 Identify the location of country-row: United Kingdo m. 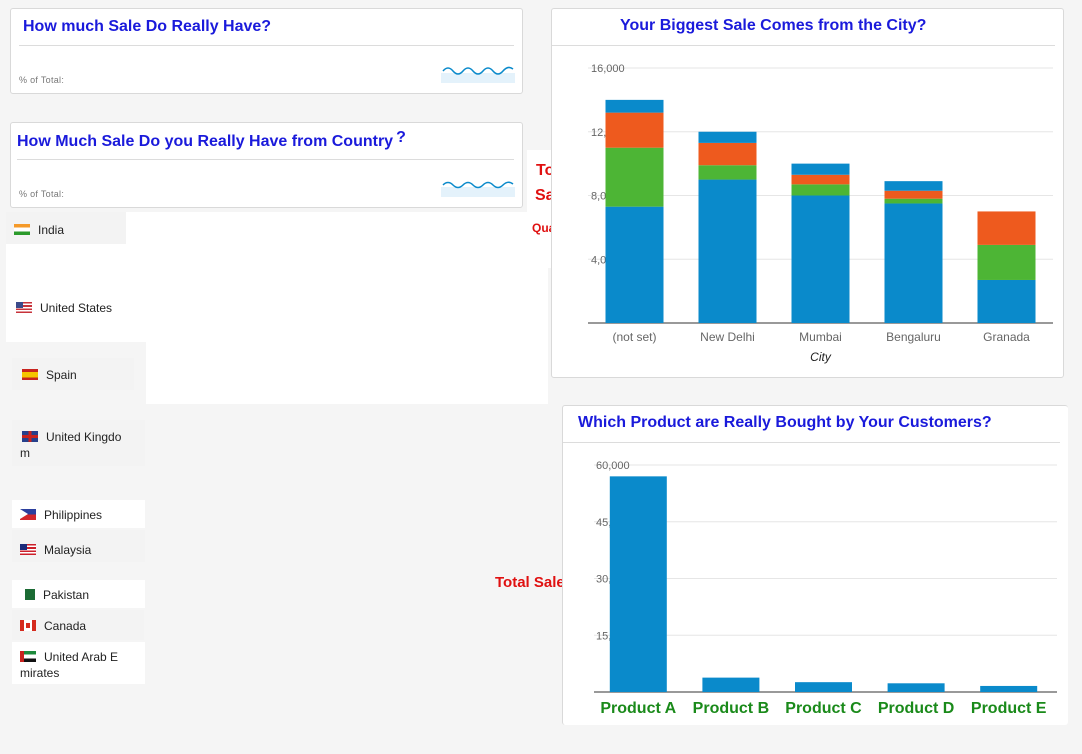
(78, 443).